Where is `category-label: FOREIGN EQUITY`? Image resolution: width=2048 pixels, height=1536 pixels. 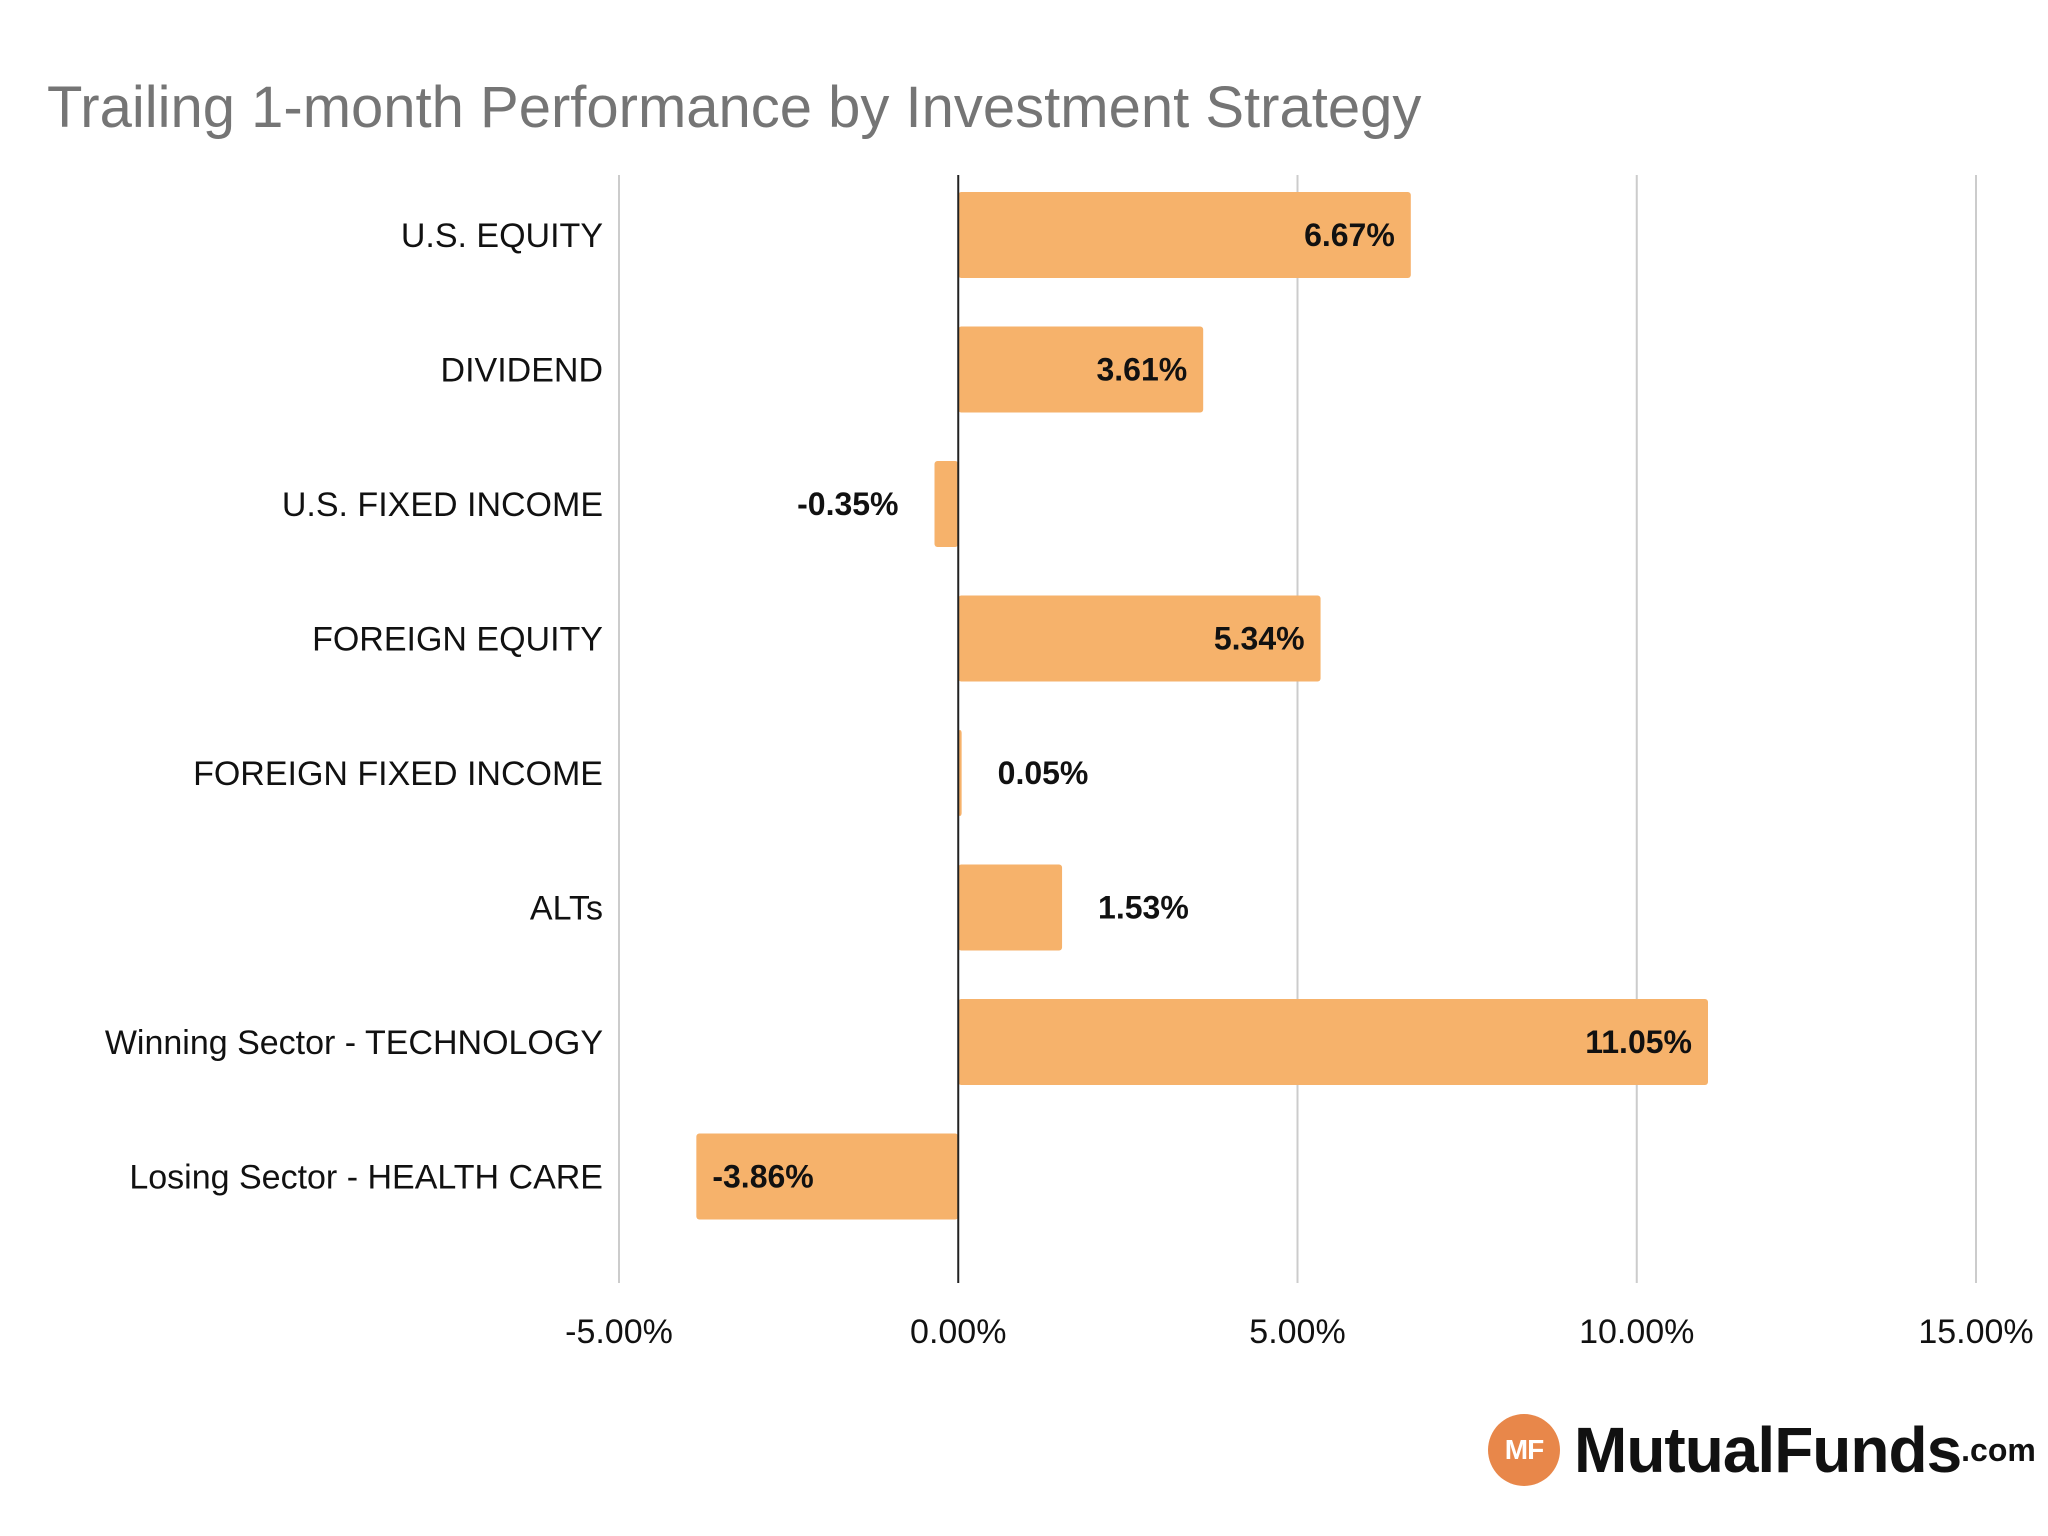
category-label: FOREIGN EQUITY is located at coordinates (457, 640).